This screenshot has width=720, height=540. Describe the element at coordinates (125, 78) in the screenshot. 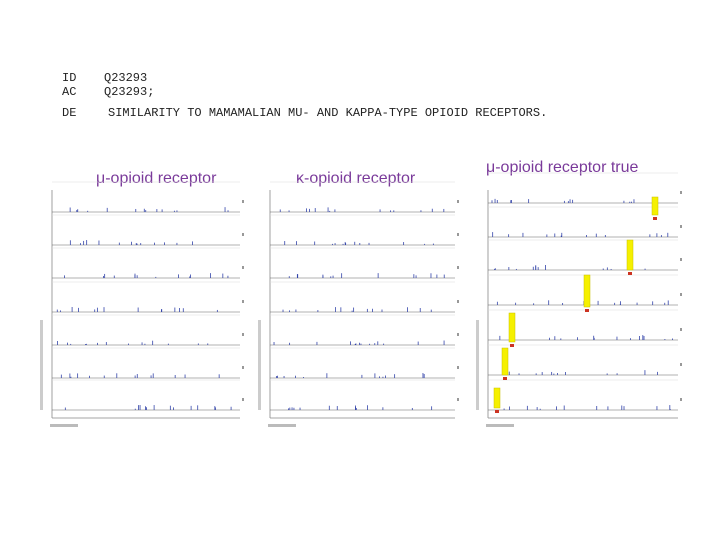

I see `id-value: Q23293` at that location.